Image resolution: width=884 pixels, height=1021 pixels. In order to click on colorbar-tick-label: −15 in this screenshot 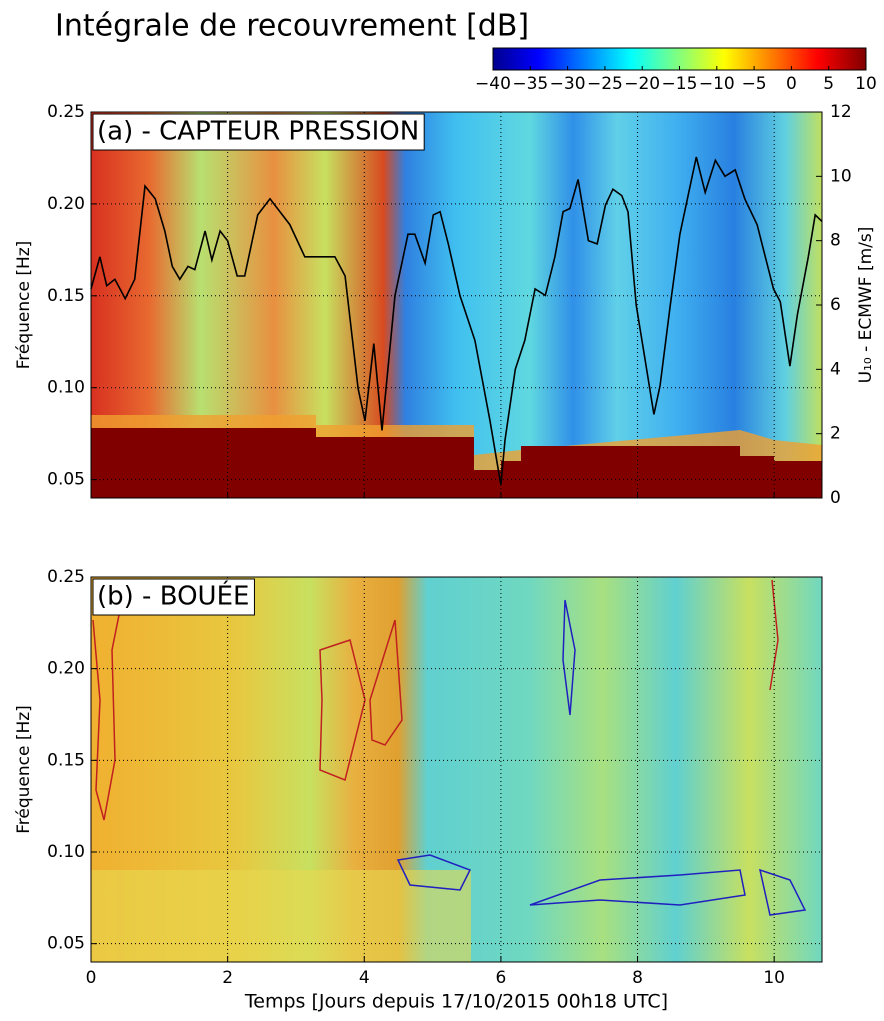, I will do `click(680, 84)`.